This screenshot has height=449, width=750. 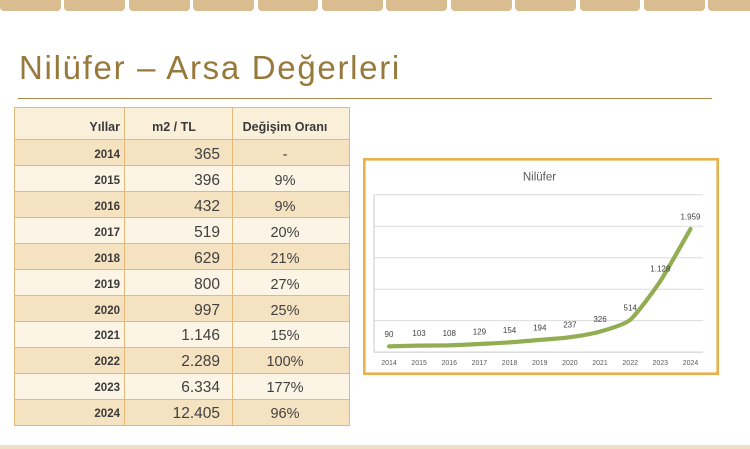 I want to click on svg-text: 1.959, so click(x=690, y=216).